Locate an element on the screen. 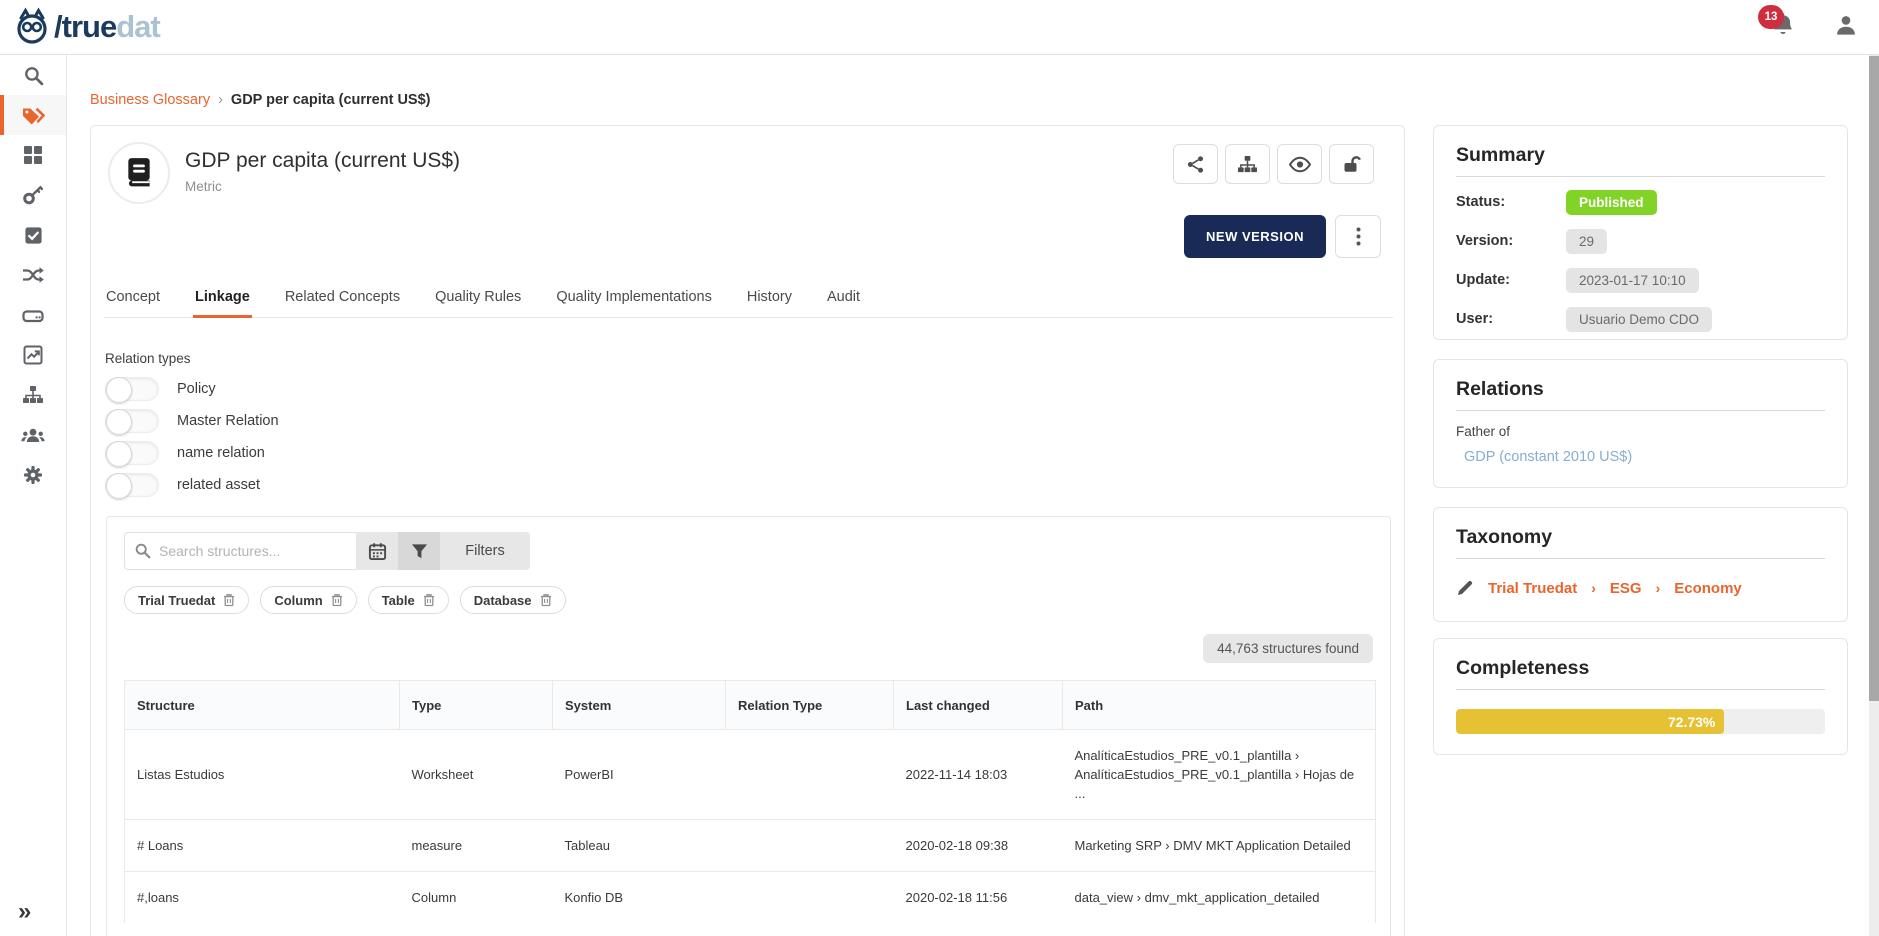 This screenshot has height=936, width=1879. relation-type-row-related-asset: related asset is located at coordinates (192, 486).